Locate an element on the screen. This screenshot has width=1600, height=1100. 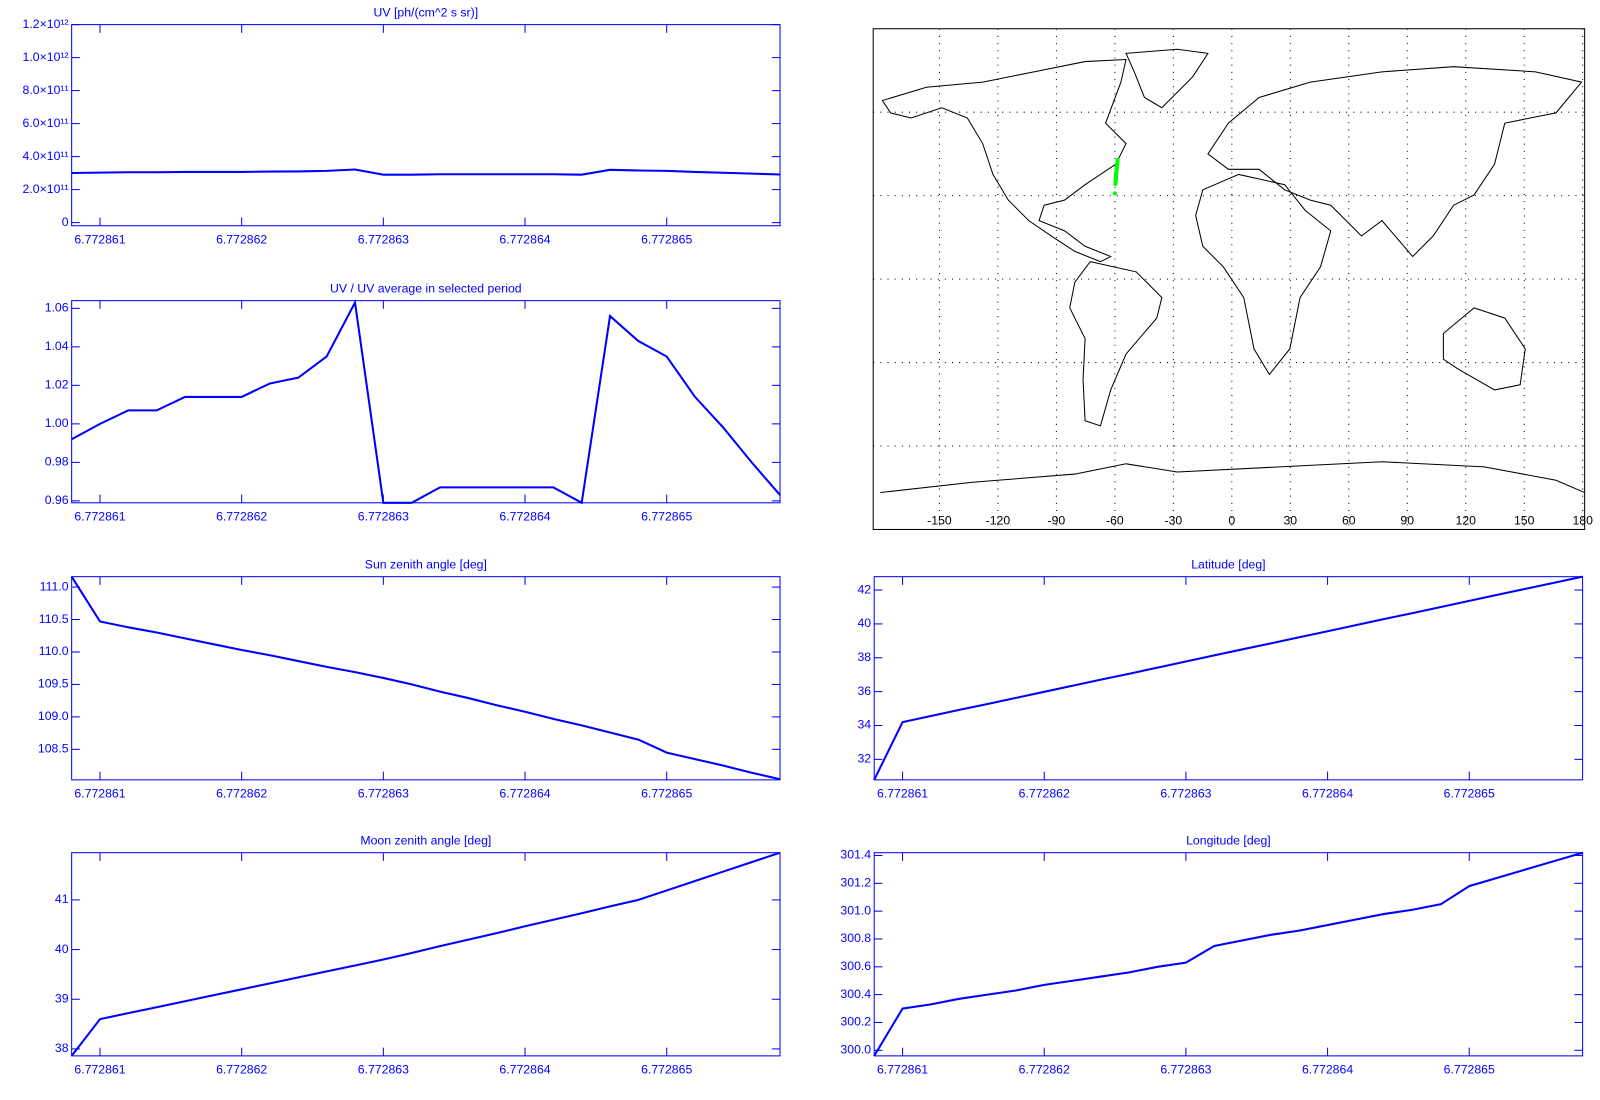
y-tick-label: 300.8 is located at coordinates (855, 938).